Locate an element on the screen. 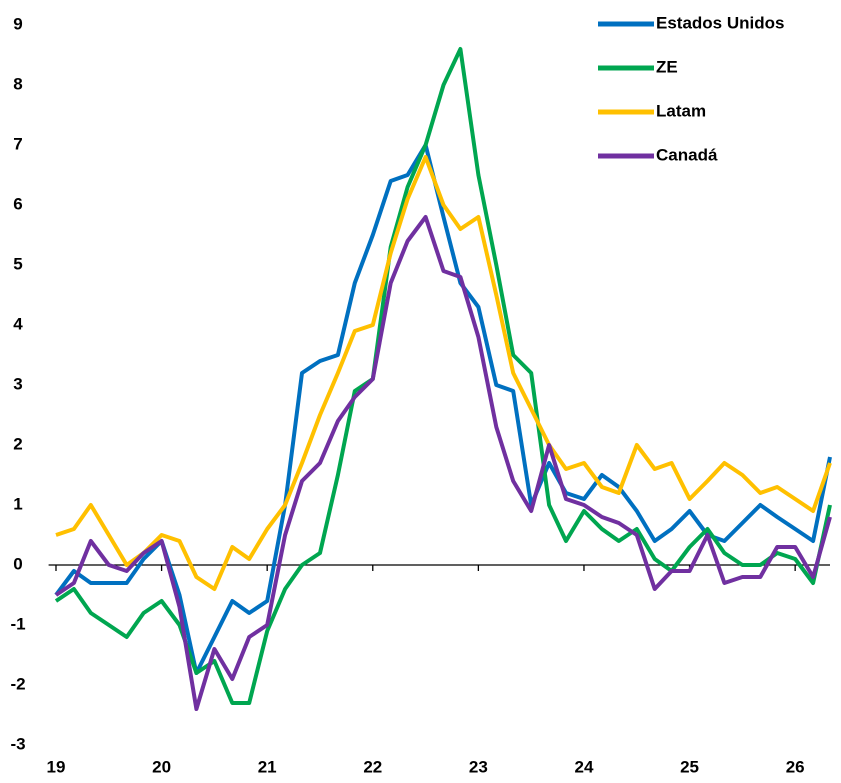 The image size is (841, 783). x-tick-label: 20 is located at coordinates (161, 766).